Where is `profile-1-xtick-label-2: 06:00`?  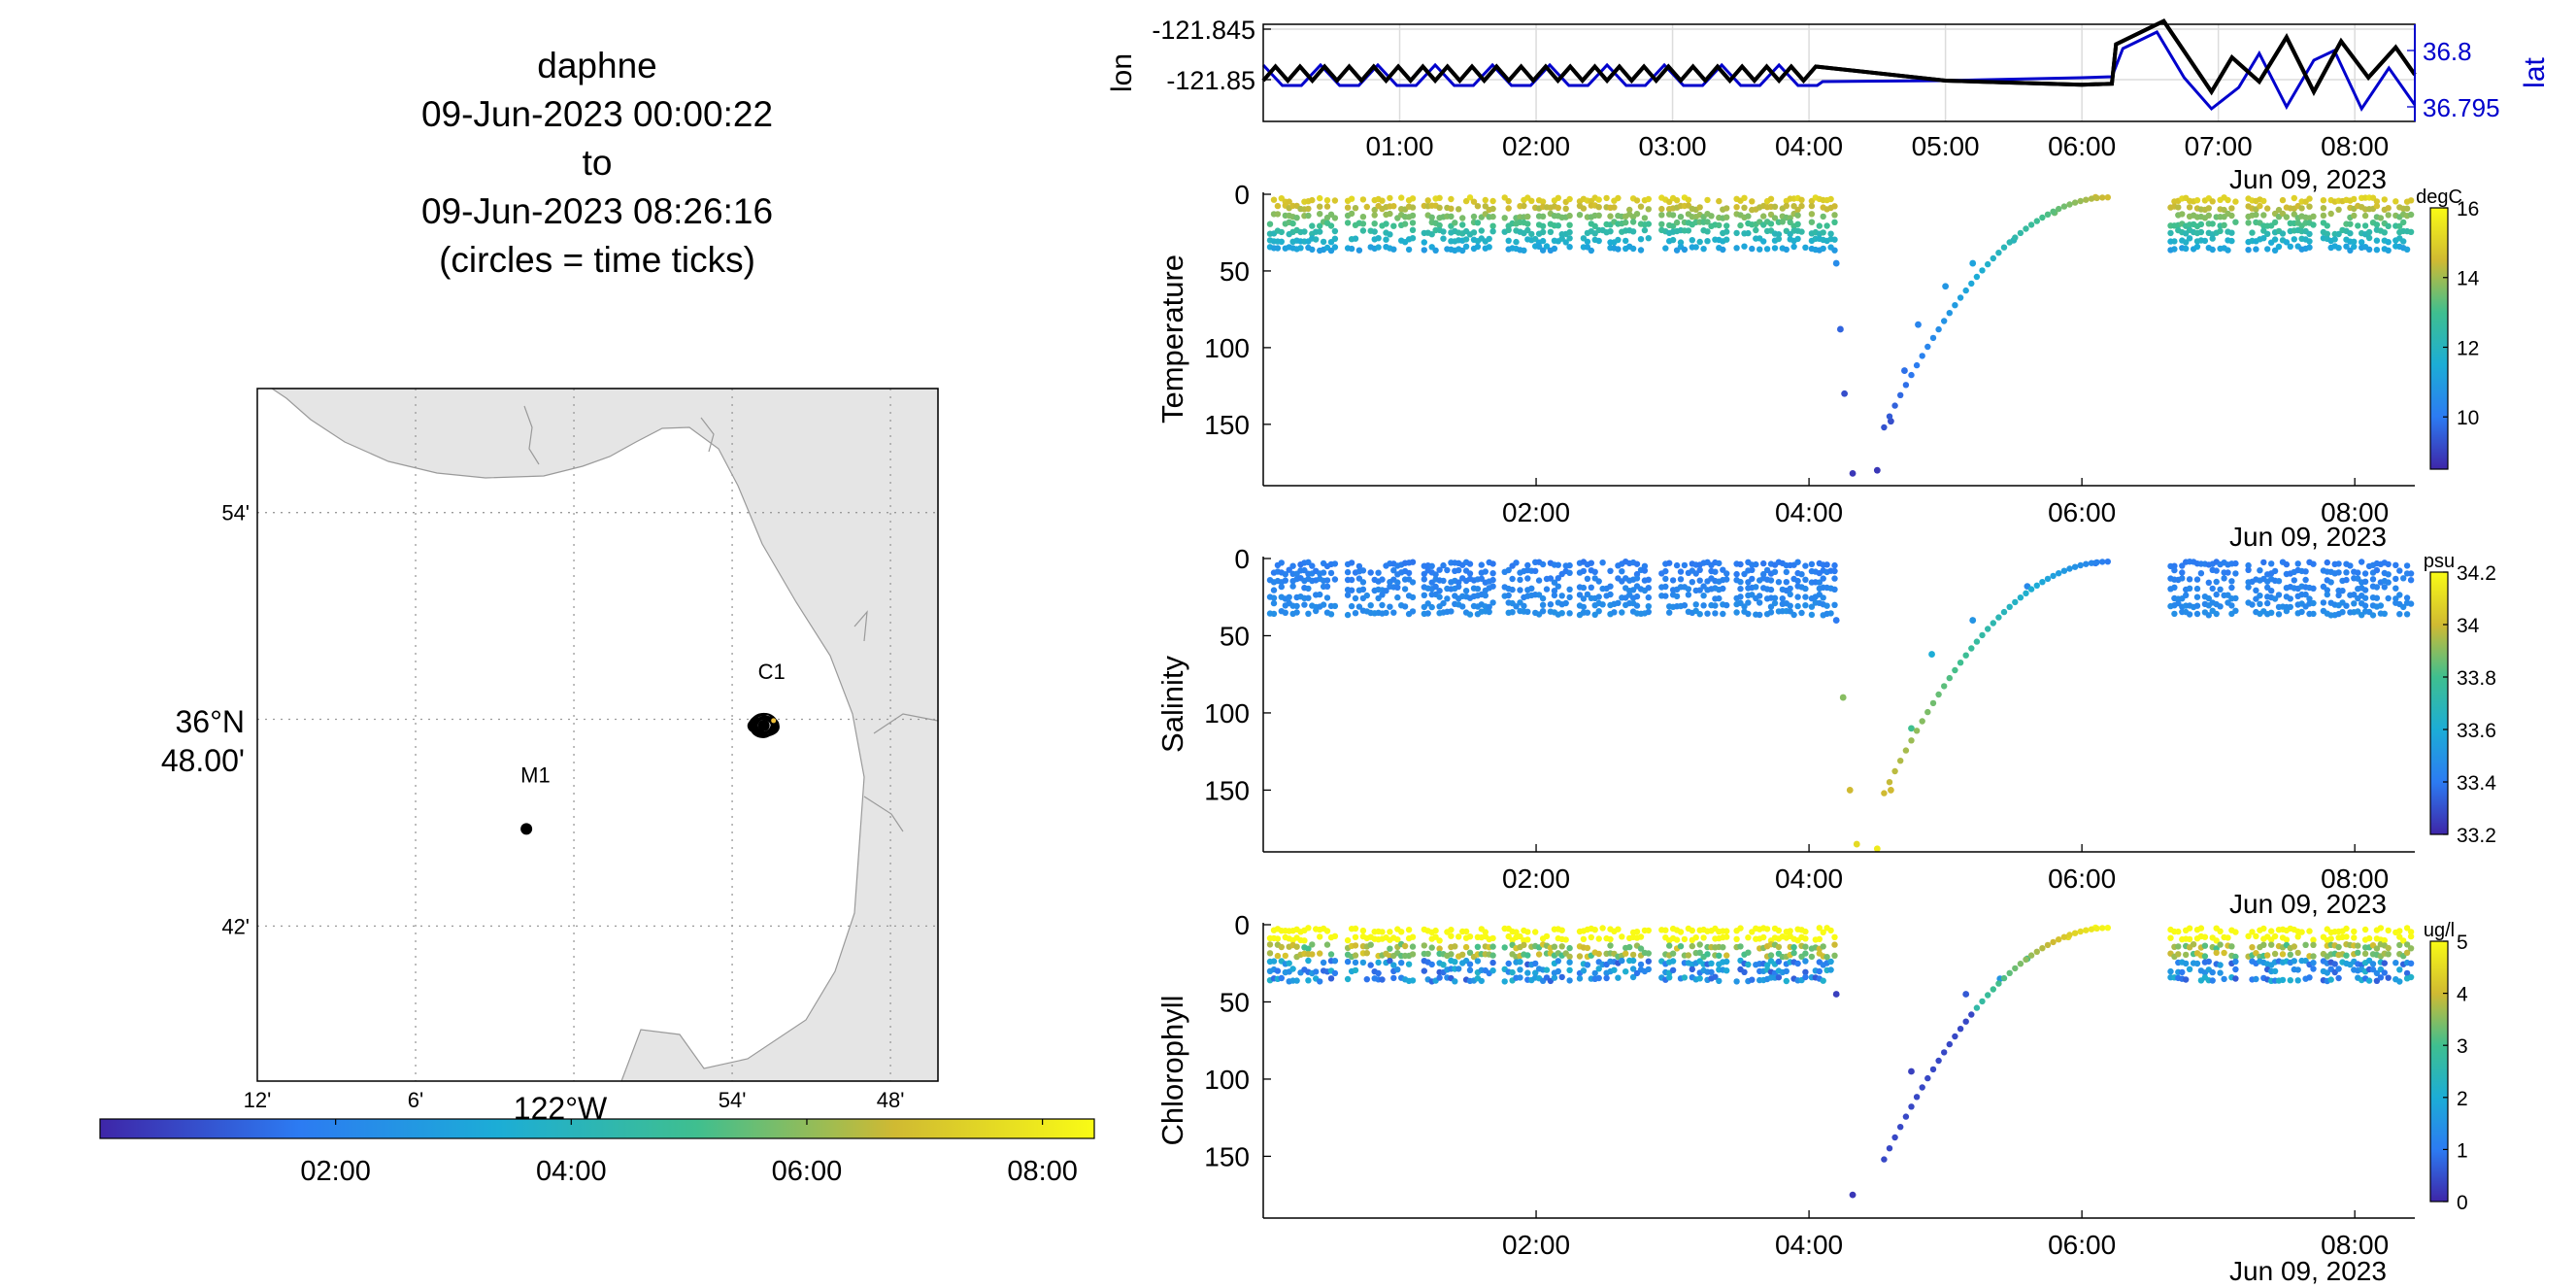
profile-1-xtick-label-2: 06:00 is located at coordinates (2082, 512).